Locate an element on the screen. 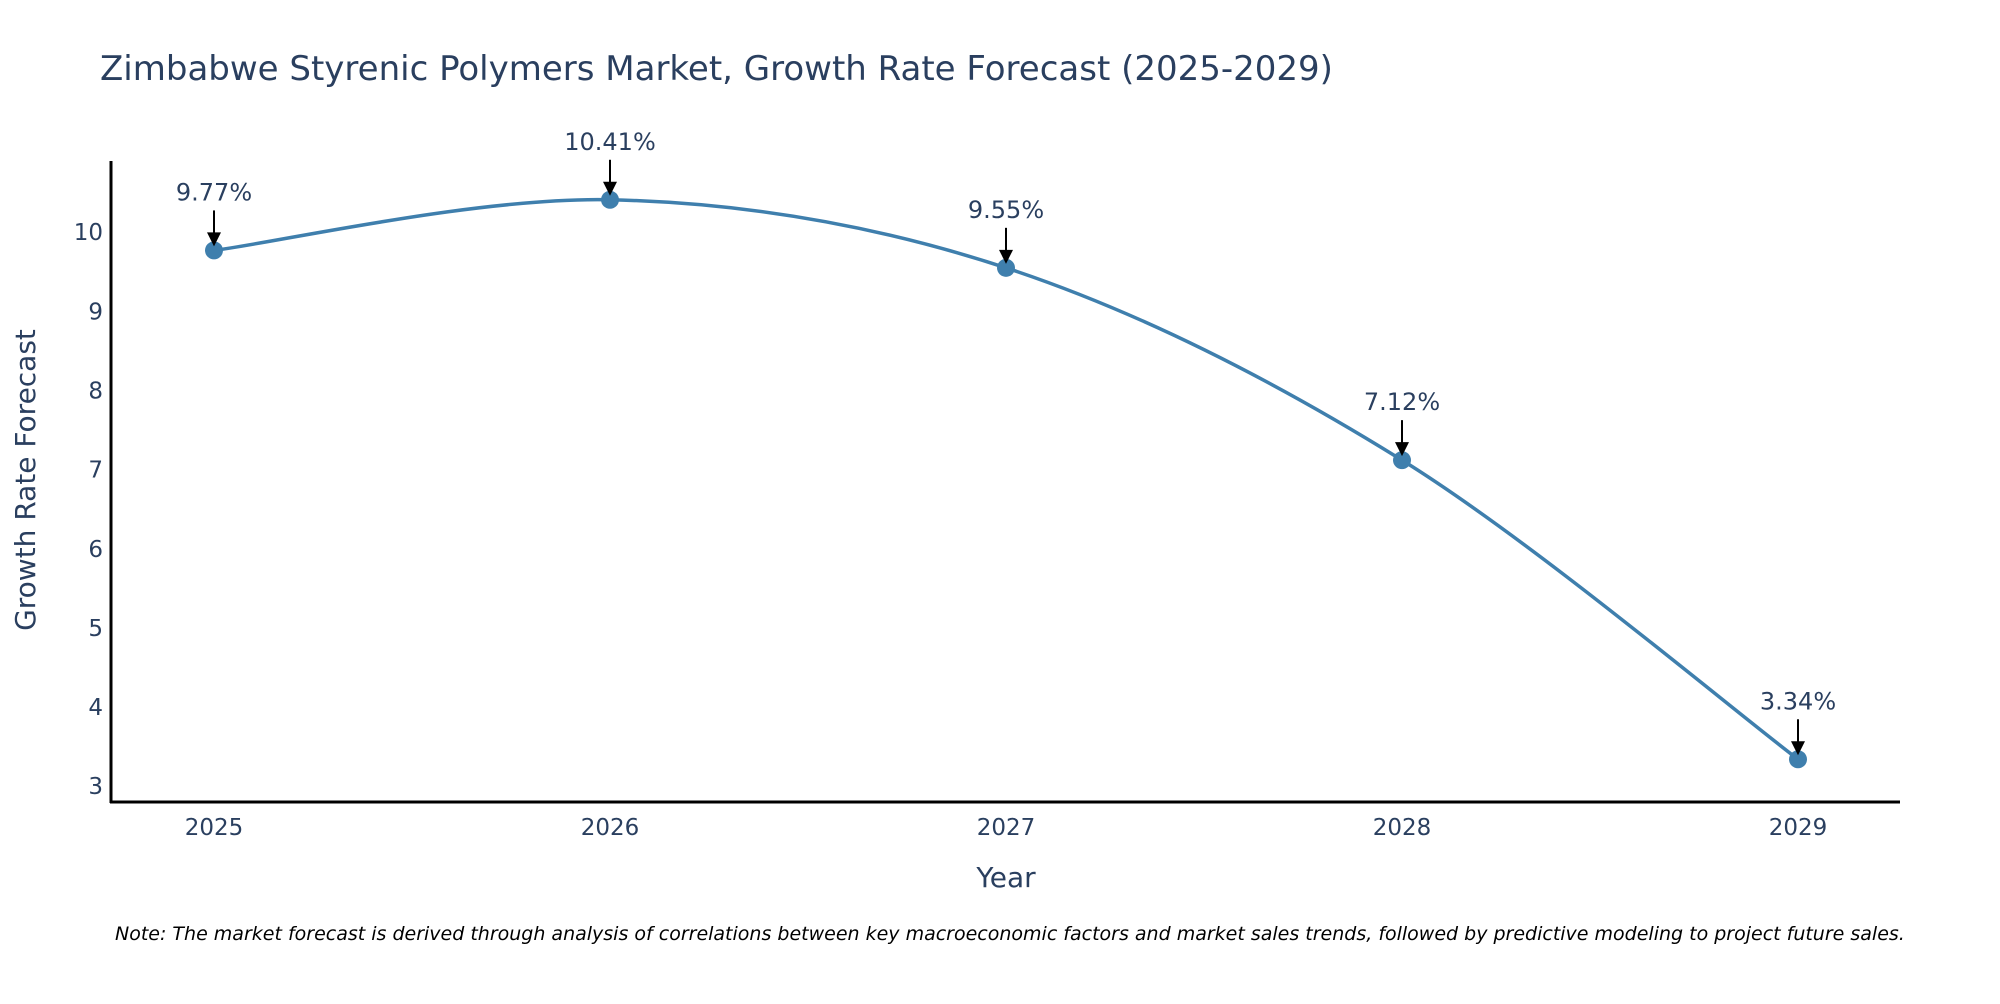 This screenshot has width=2000, height=1004. data-label: 9.77% is located at coordinates (214, 192).